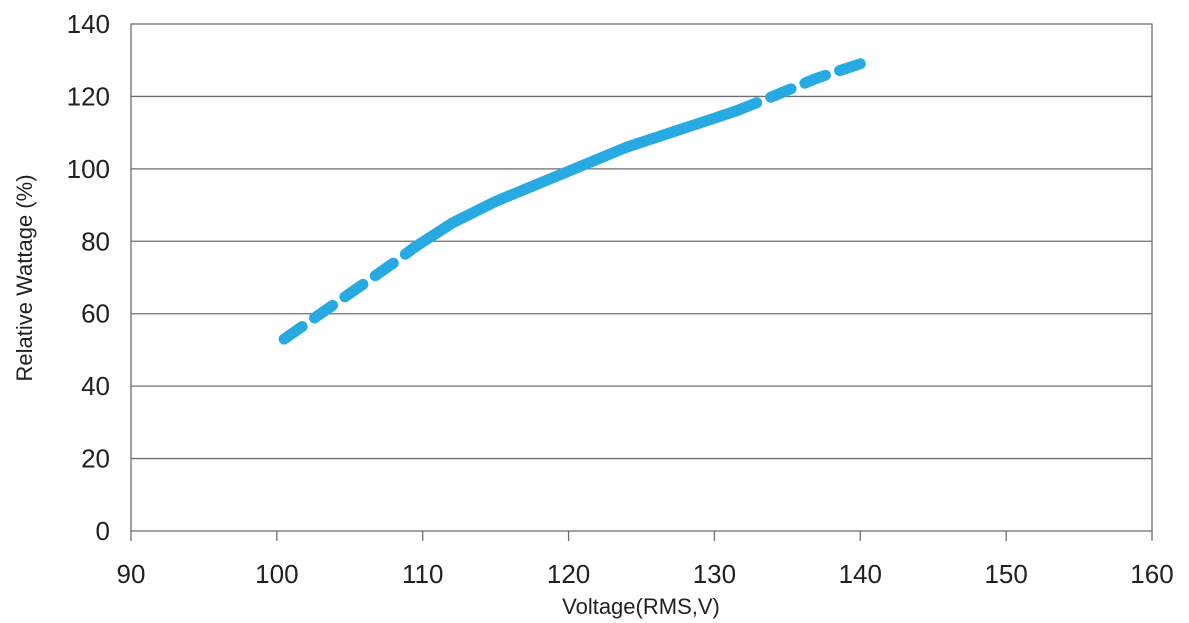 The image size is (1189, 623). I want to click on series-line-segment-3-dashed, so click(798, 87).